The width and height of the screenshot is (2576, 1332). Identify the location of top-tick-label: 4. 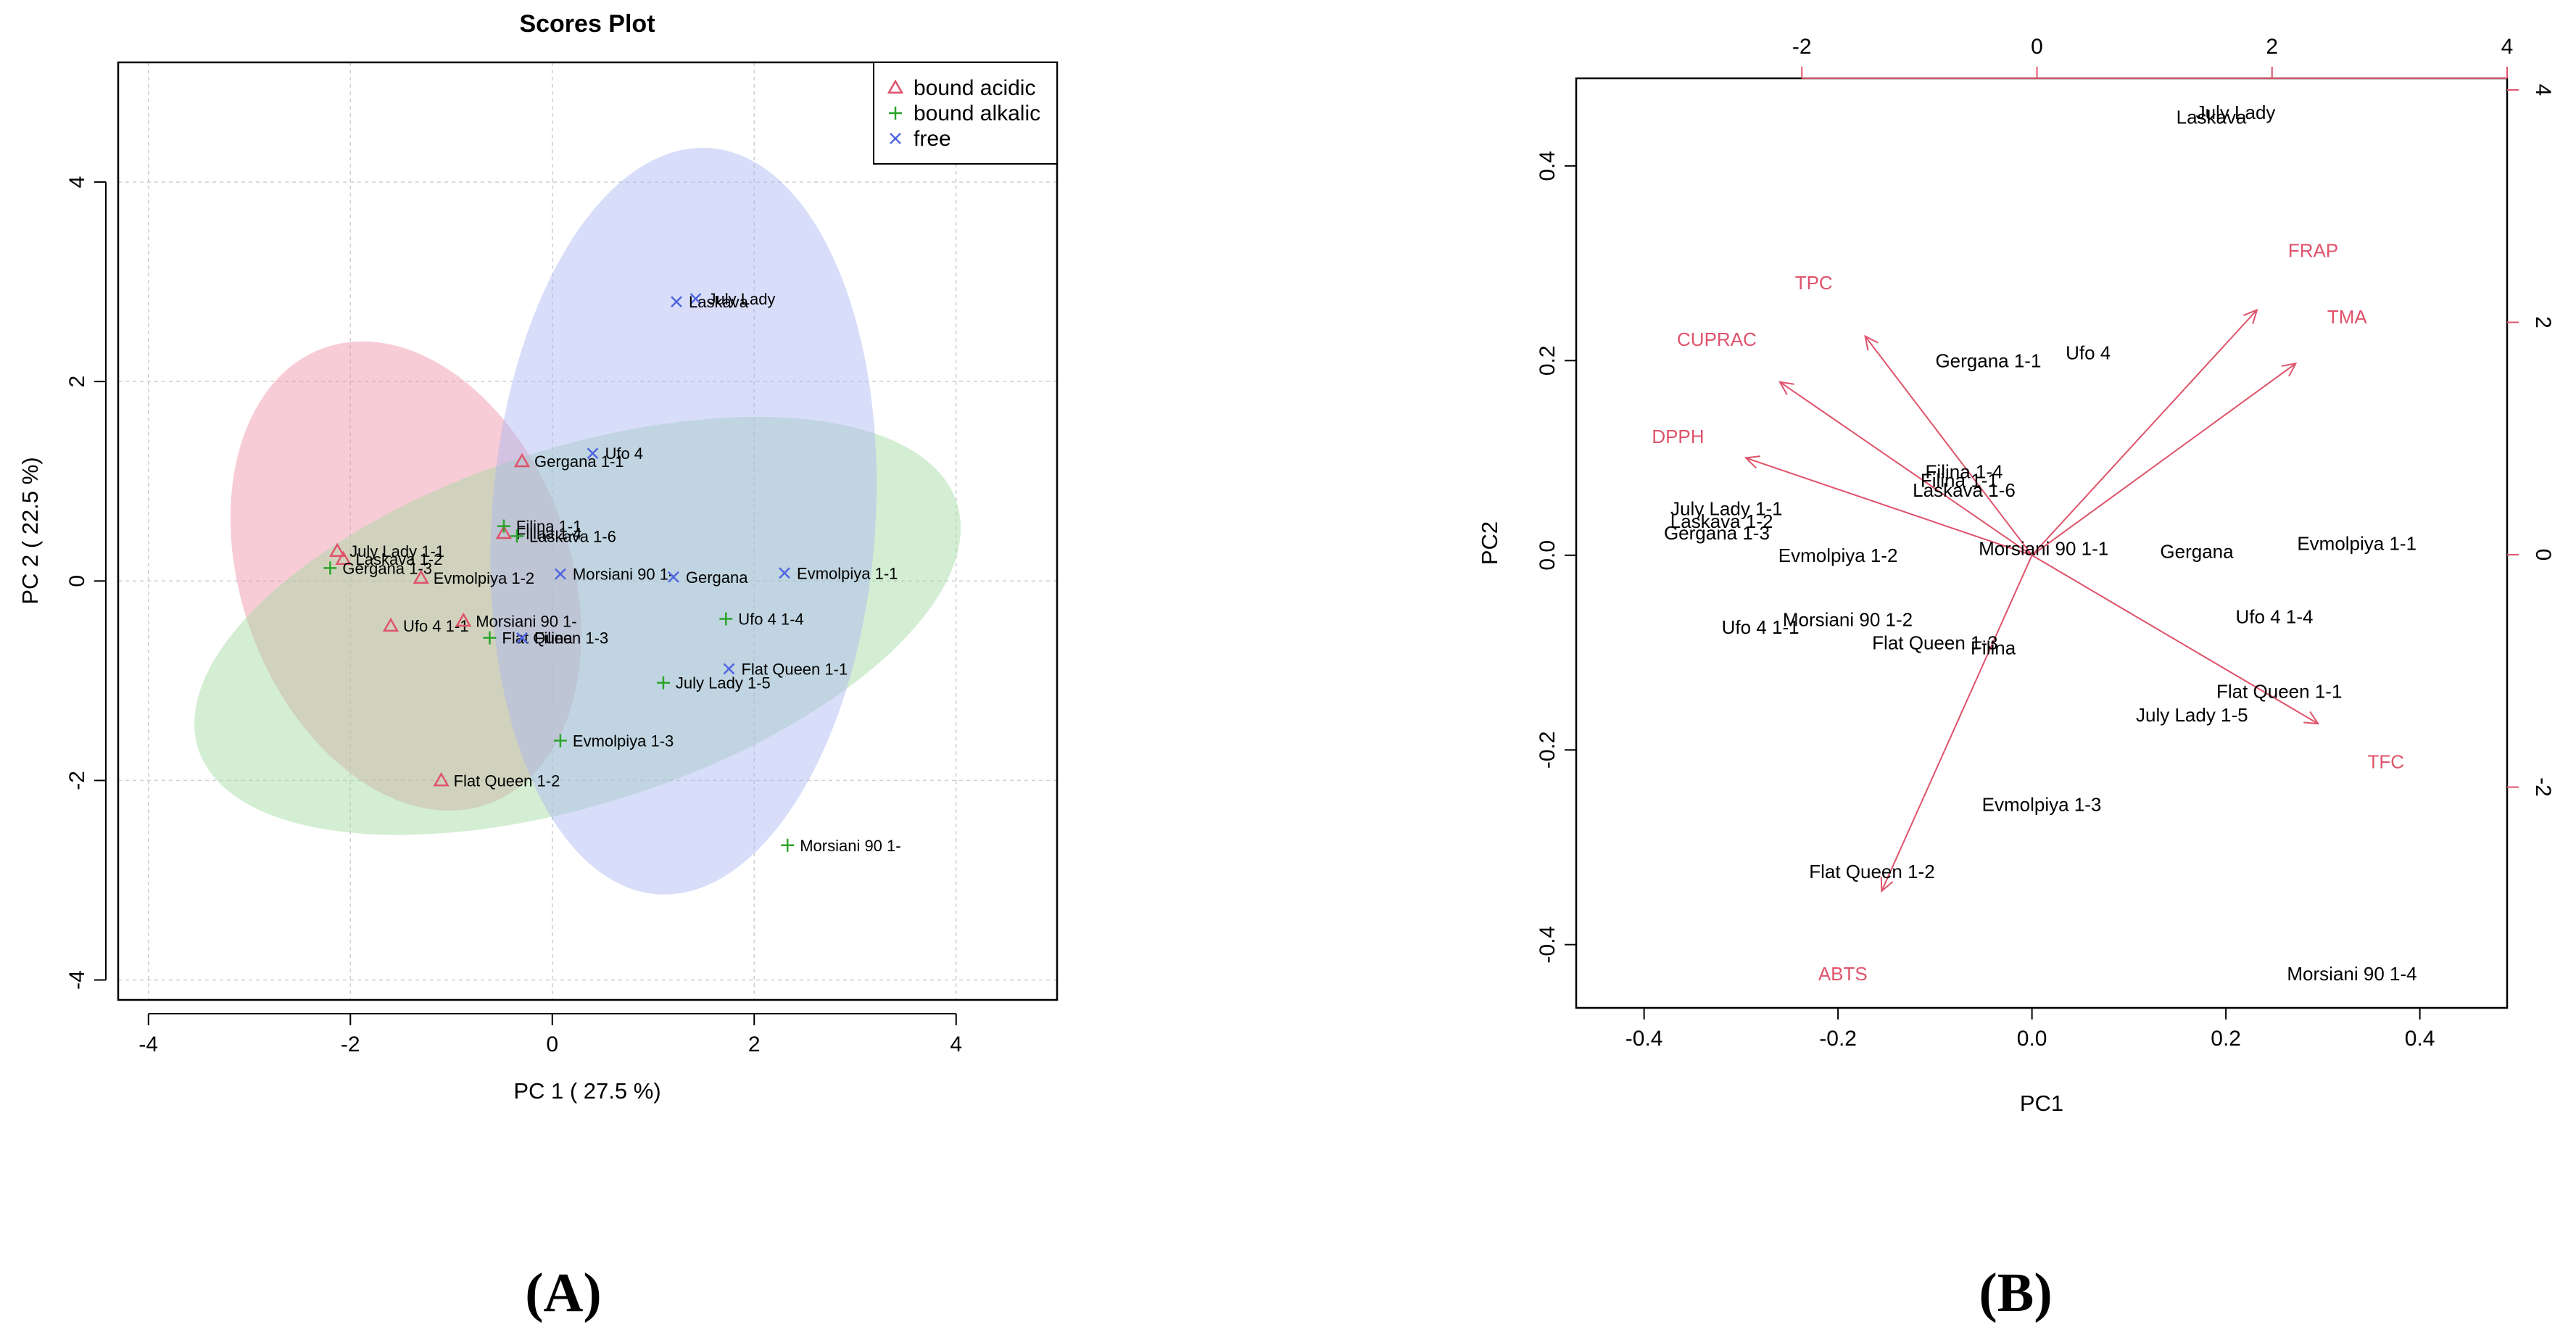
(2507, 47).